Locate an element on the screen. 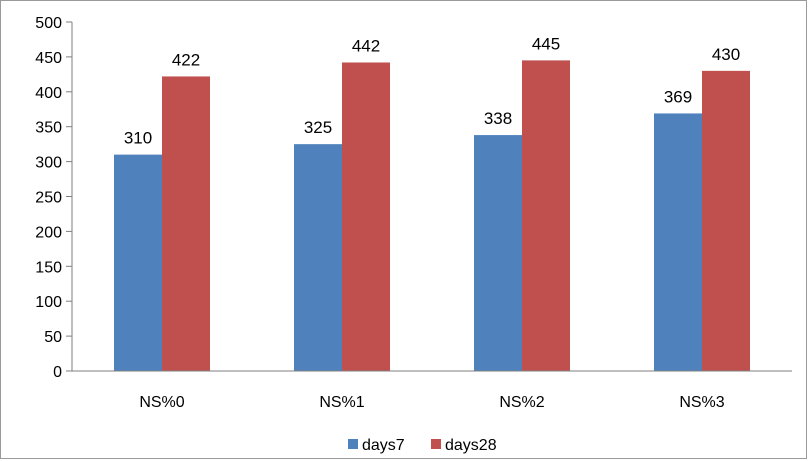 The image size is (809, 461). y-tick-label: 400 is located at coordinates (48, 93).